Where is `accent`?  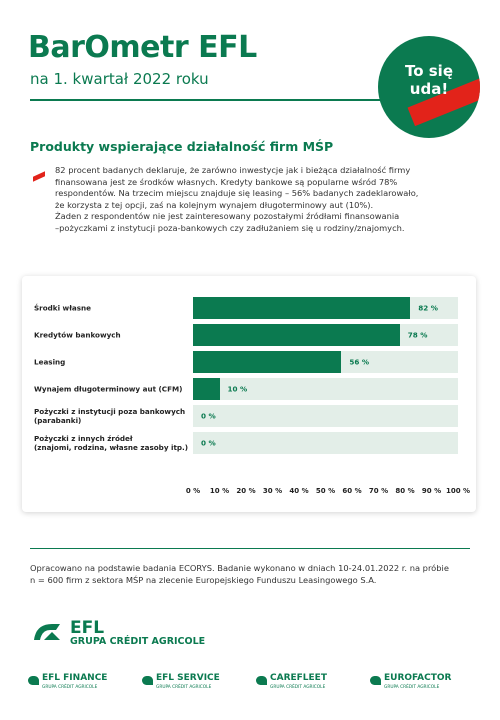
accent is located at coordinates (39, 176).